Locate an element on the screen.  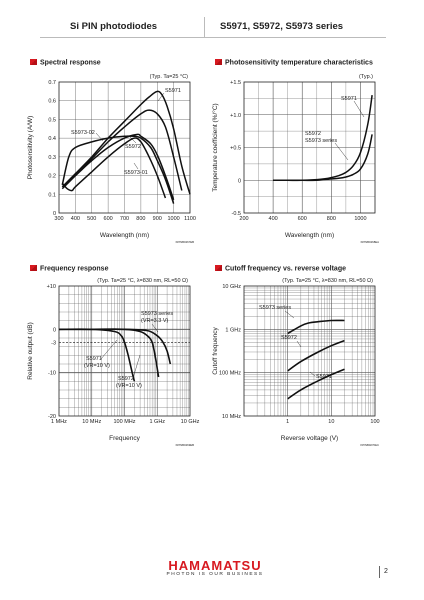
section-title-freq: Frequency response is located at coordinates (69, 269).